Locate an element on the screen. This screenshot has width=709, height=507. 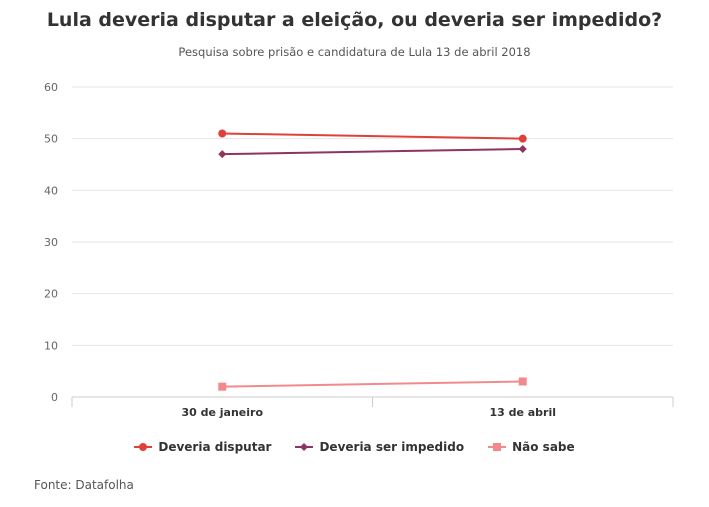
y-axis-ticks: 0 10 20 30 40 50 60 is located at coordinates (51, 242).